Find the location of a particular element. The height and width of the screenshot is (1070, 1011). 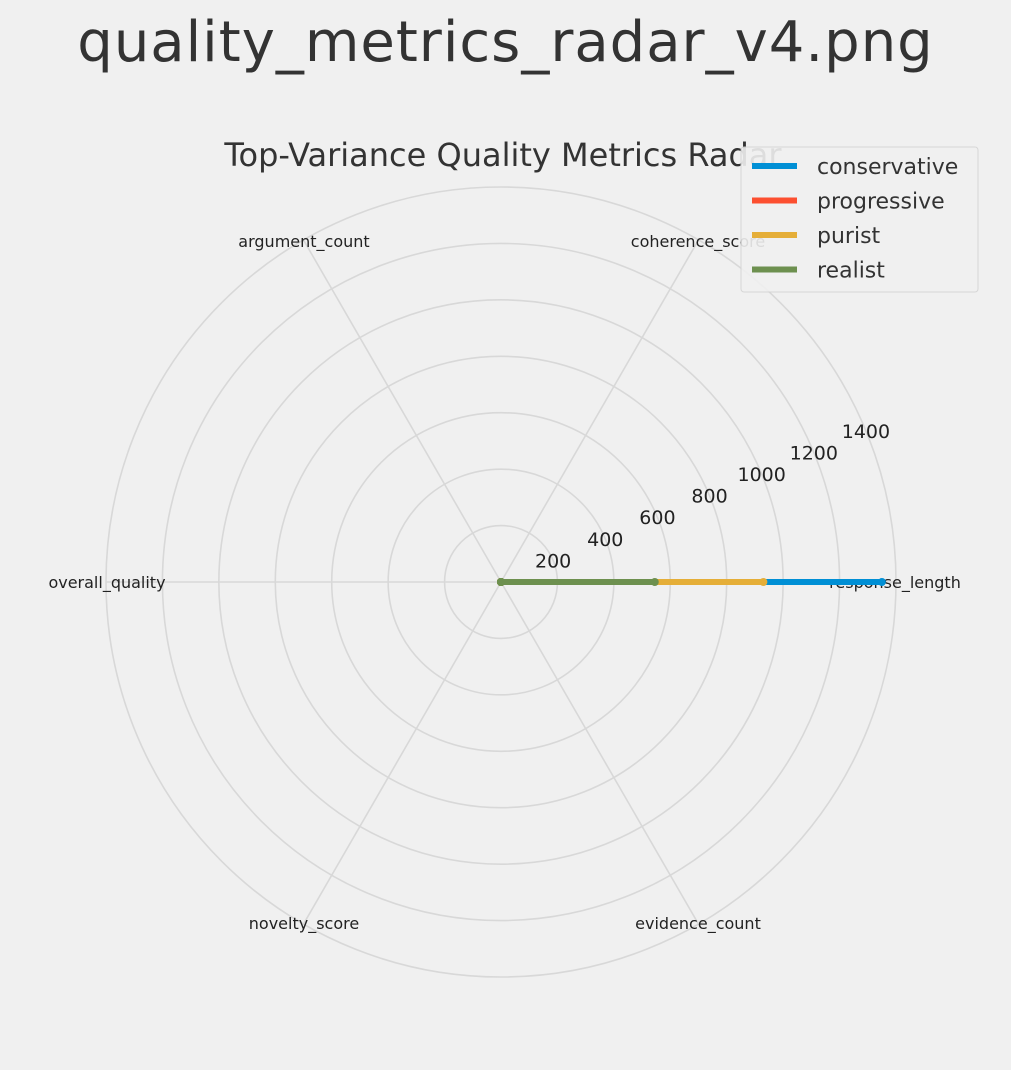

legend: conservative progressive purist realist is located at coordinates (859, 219).